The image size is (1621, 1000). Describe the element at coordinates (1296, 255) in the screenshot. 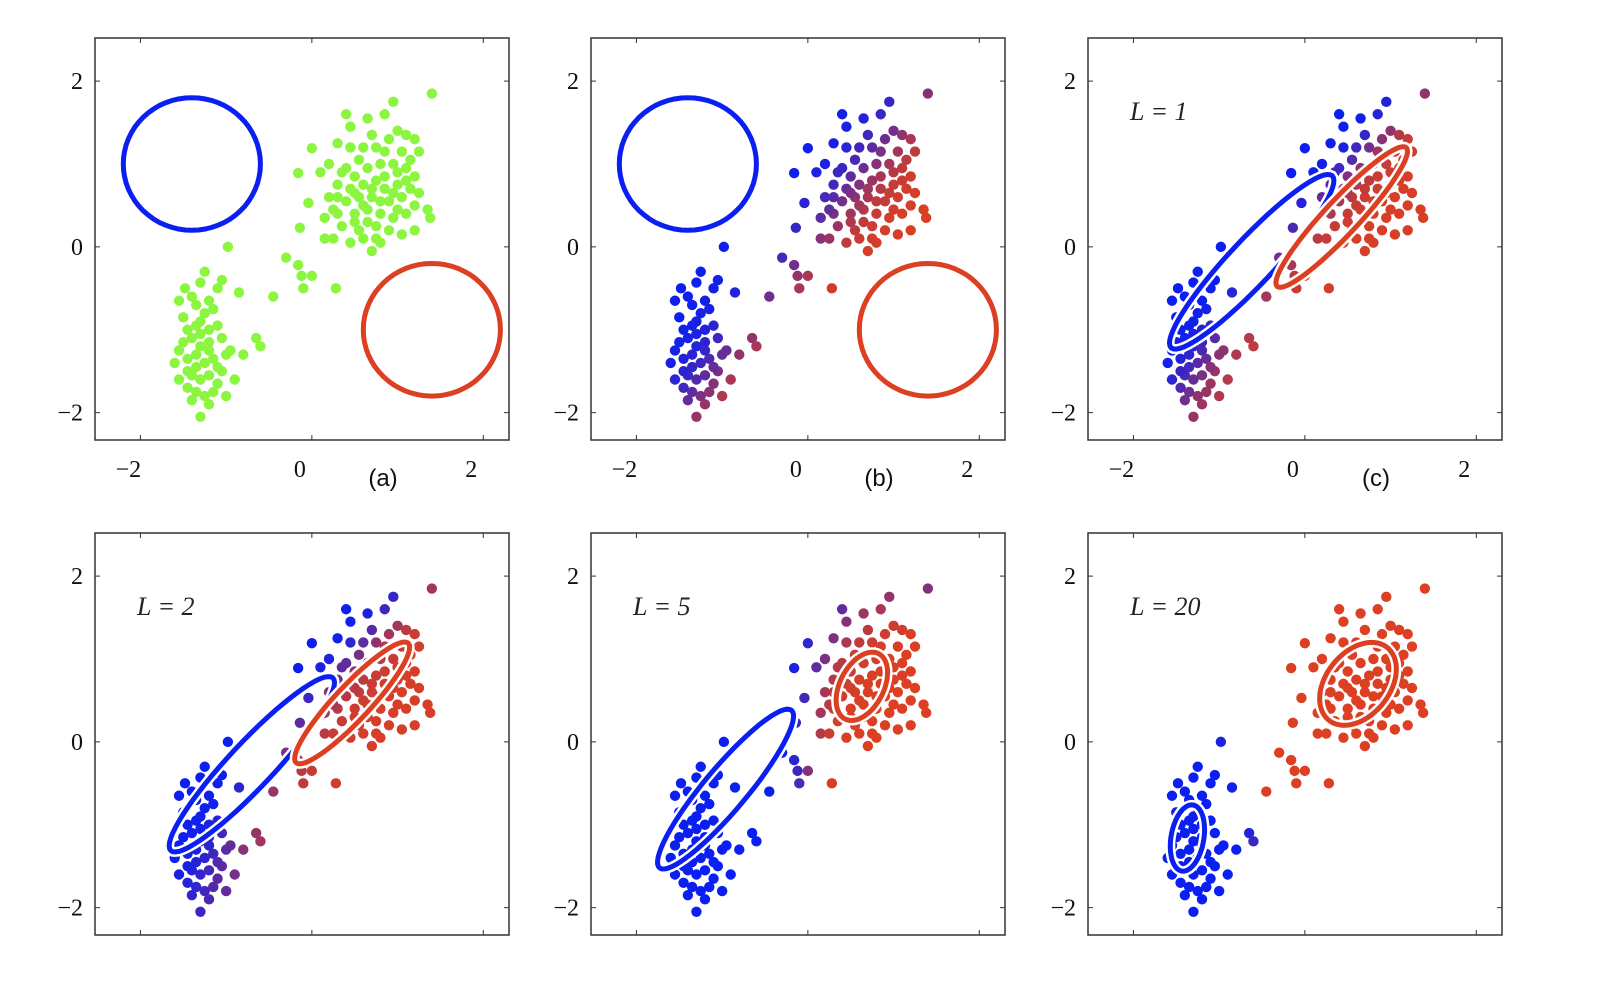

I see `plot-area` at that location.